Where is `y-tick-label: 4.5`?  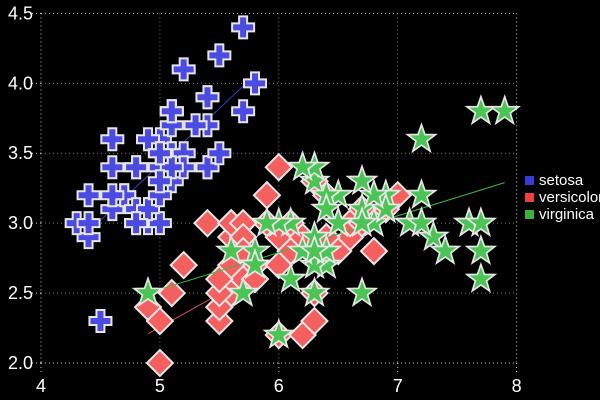
y-tick-label: 4.5 is located at coordinates (20, 13).